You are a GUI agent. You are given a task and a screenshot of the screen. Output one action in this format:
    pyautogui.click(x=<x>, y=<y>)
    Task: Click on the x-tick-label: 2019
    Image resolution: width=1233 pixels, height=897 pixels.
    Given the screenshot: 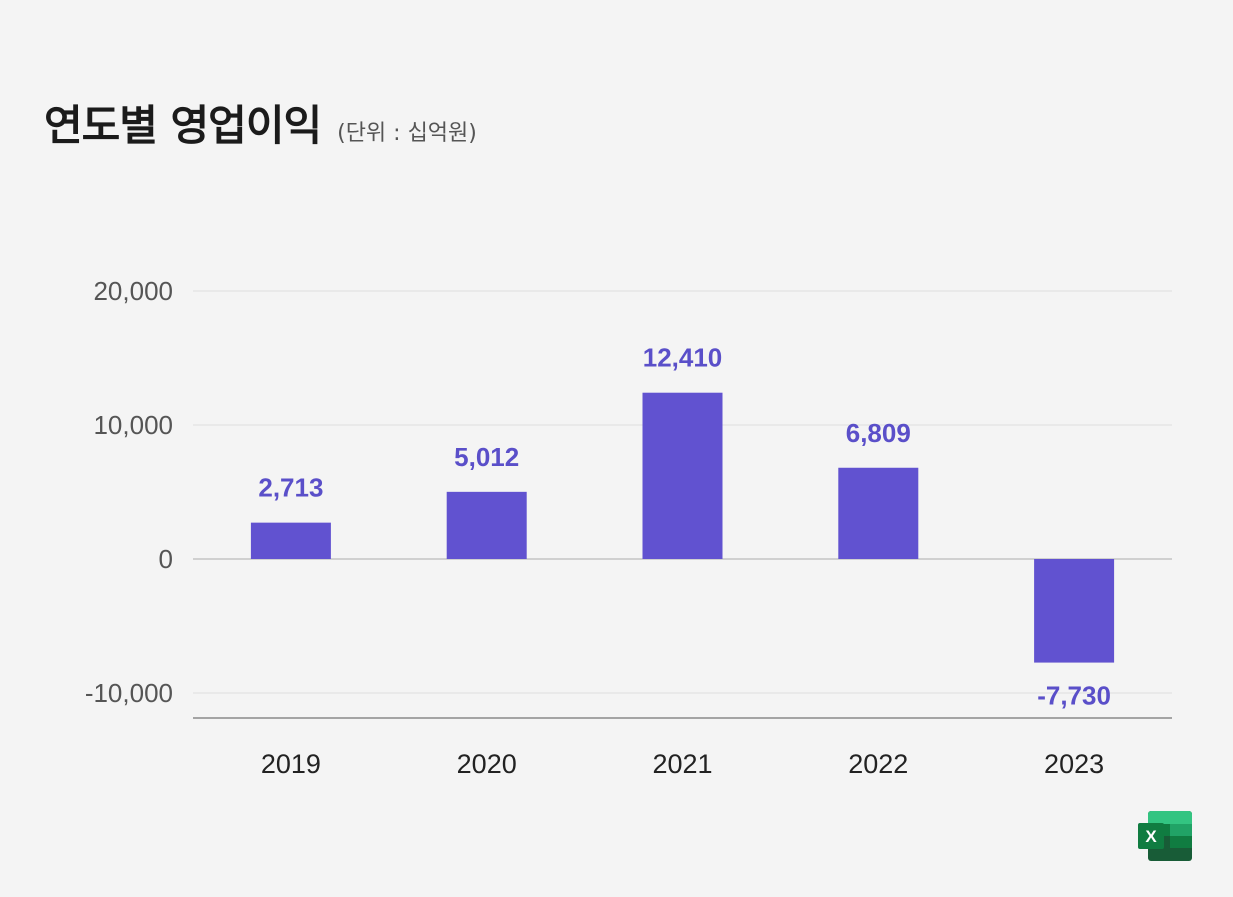 What is the action you would take?
    pyautogui.click(x=291, y=764)
    